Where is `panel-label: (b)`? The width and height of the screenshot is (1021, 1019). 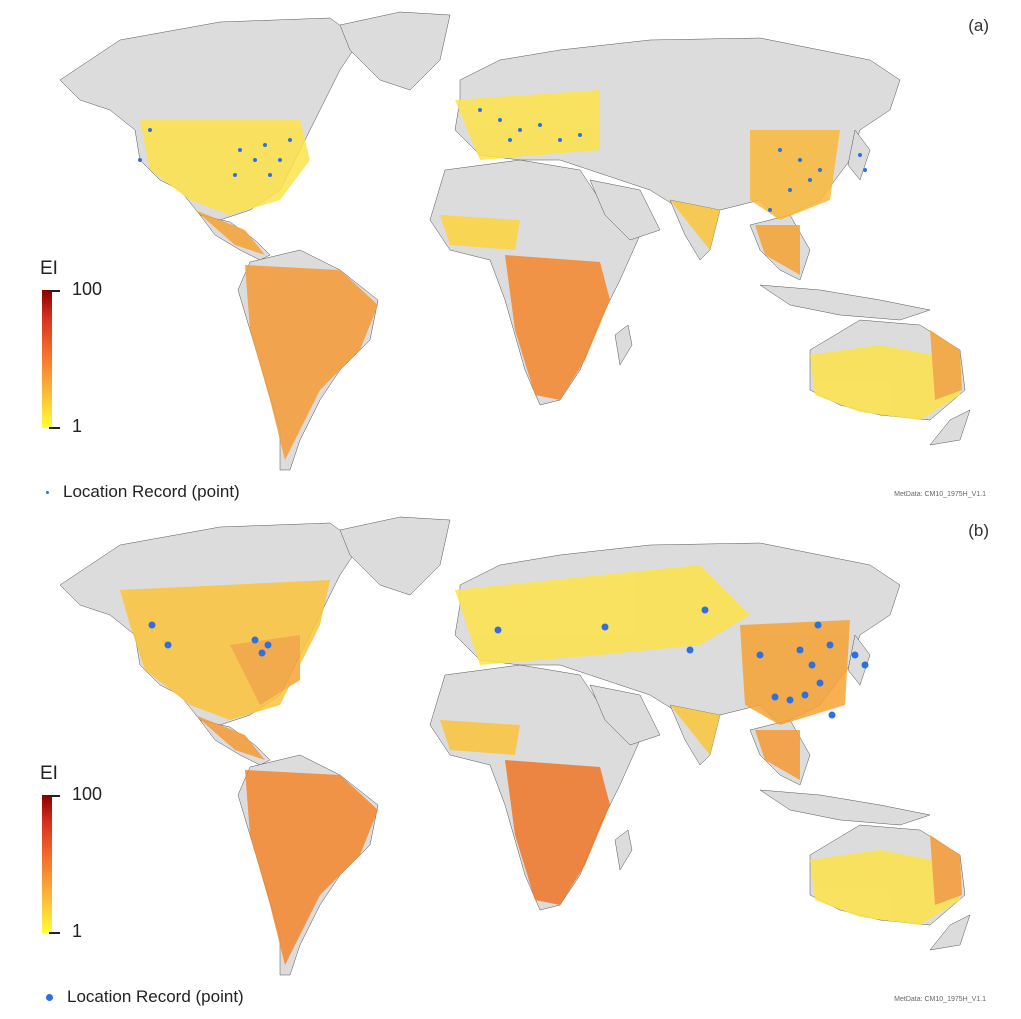
panel-label: (b) is located at coordinates (978, 530).